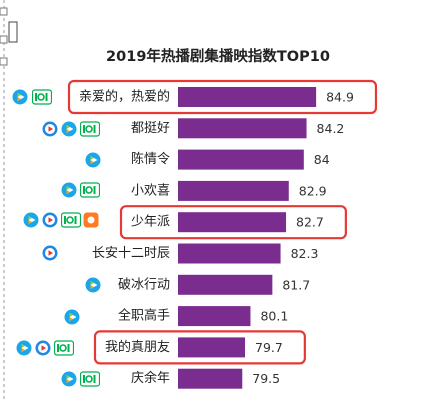  I want to click on value-label: 84.9, so click(340, 97).